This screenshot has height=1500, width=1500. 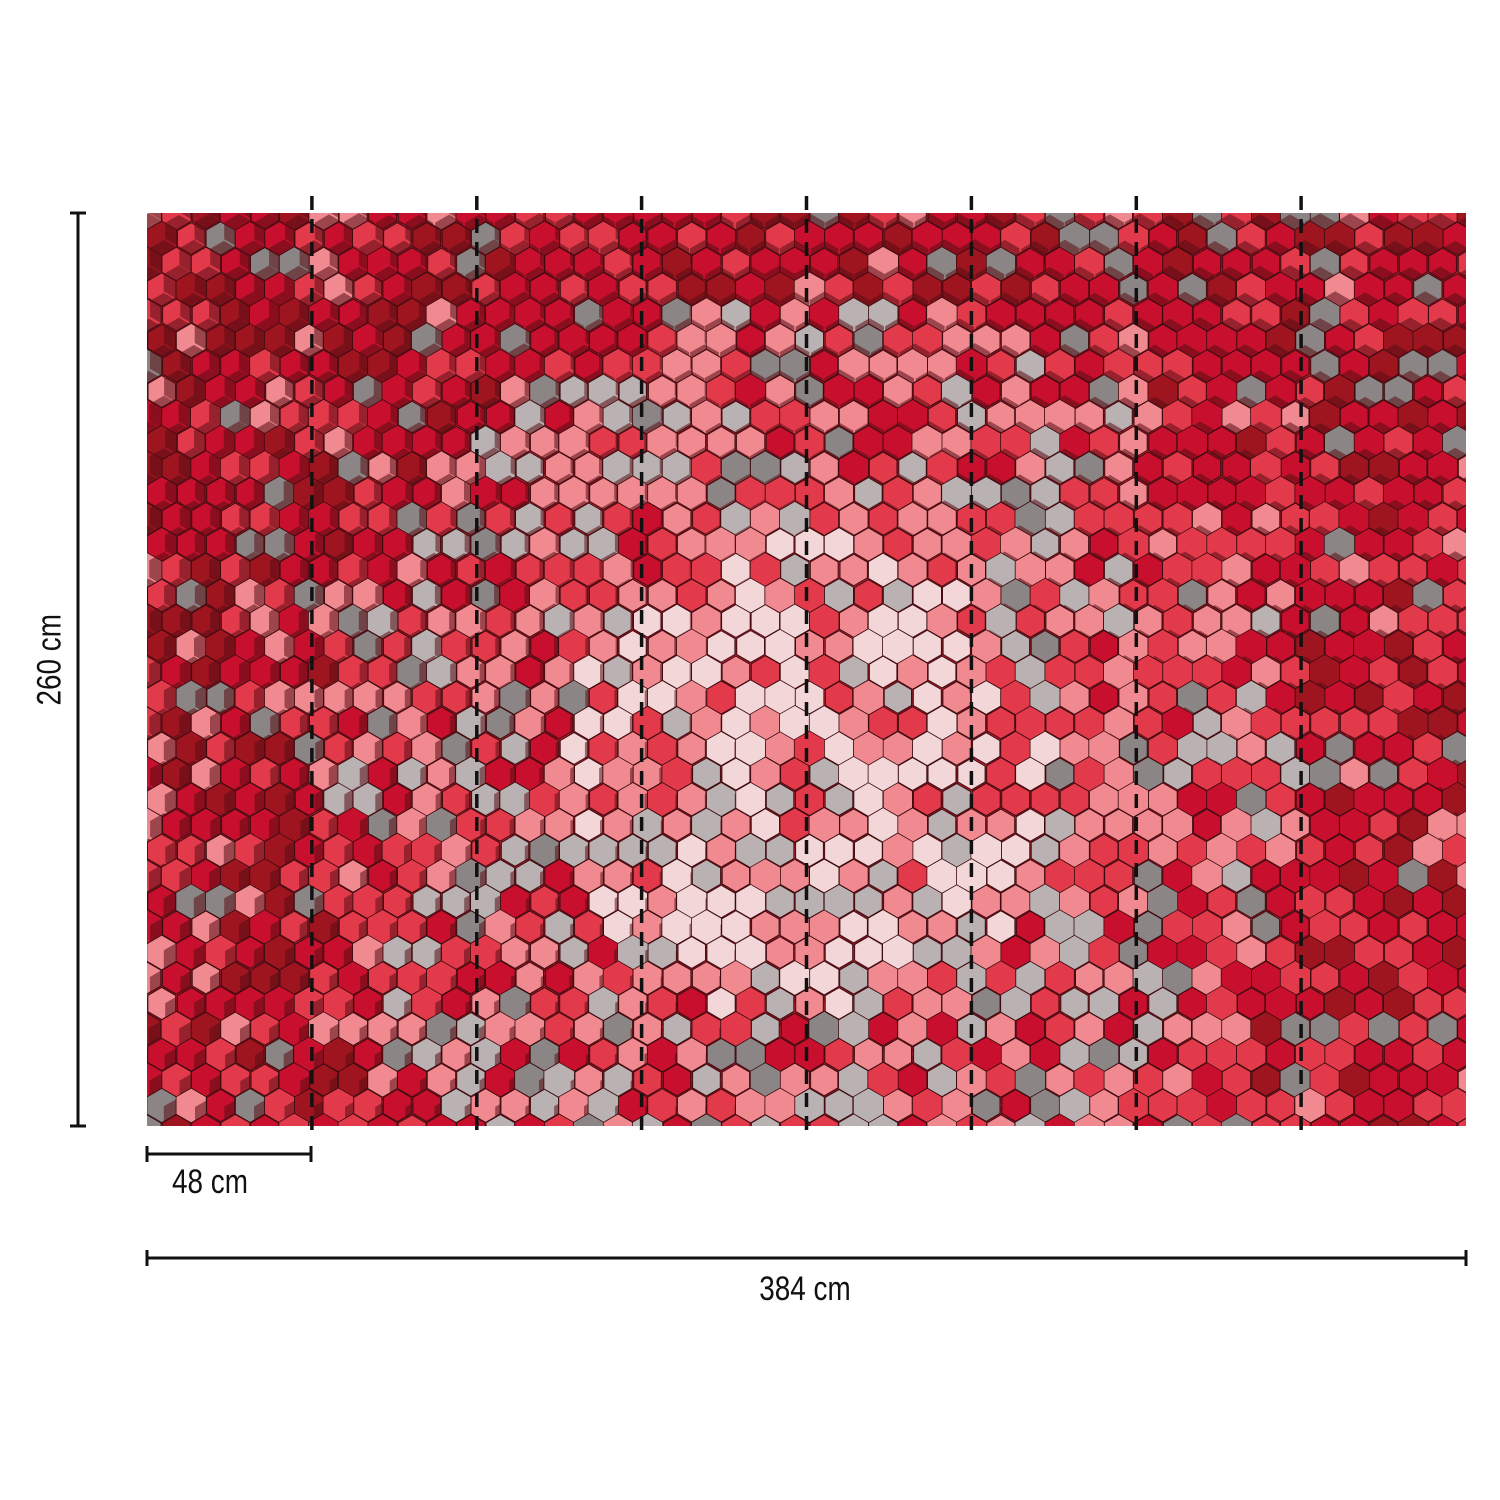 What do you see at coordinates (210, 1182) in the screenshot?
I see `panel-width-label: 48 cm` at bounding box center [210, 1182].